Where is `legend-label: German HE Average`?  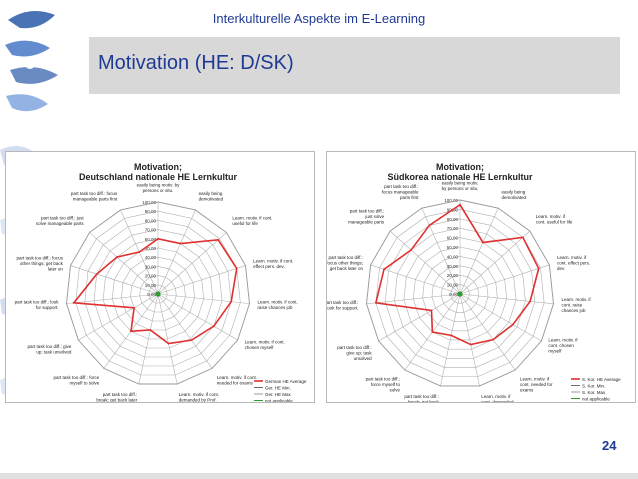 legend-label: German HE Average is located at coordinates (286, 381).